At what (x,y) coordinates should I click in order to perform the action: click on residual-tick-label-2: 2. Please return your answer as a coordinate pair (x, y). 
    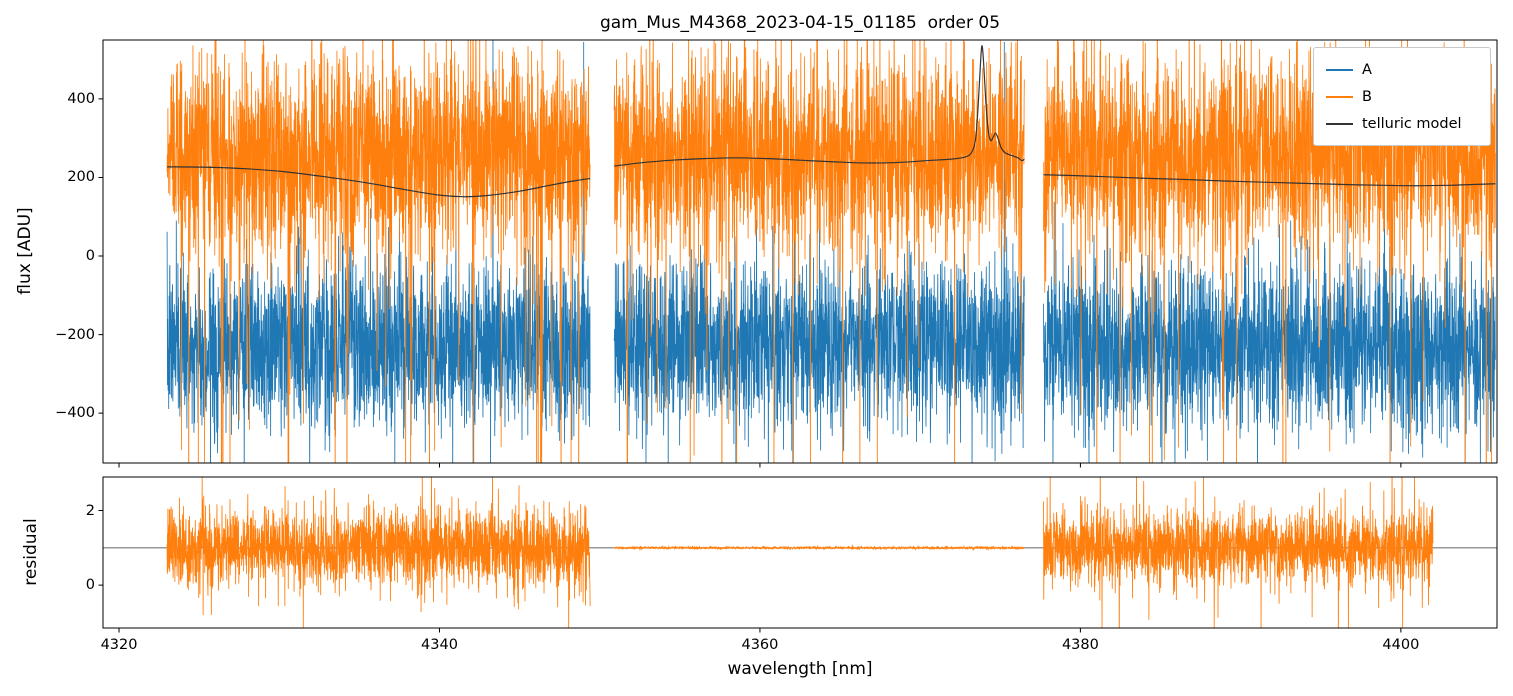
    Looking at the image, I should click on (90, 510).